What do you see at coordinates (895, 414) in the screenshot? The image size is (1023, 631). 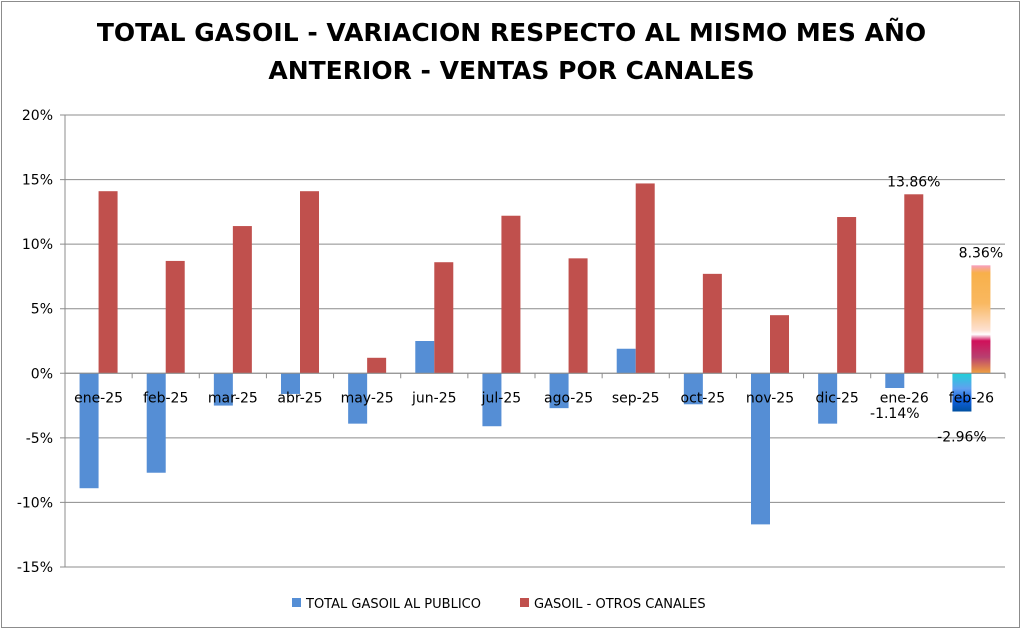 I see `data-label: -1.14%` at bounding box center [895, 414].